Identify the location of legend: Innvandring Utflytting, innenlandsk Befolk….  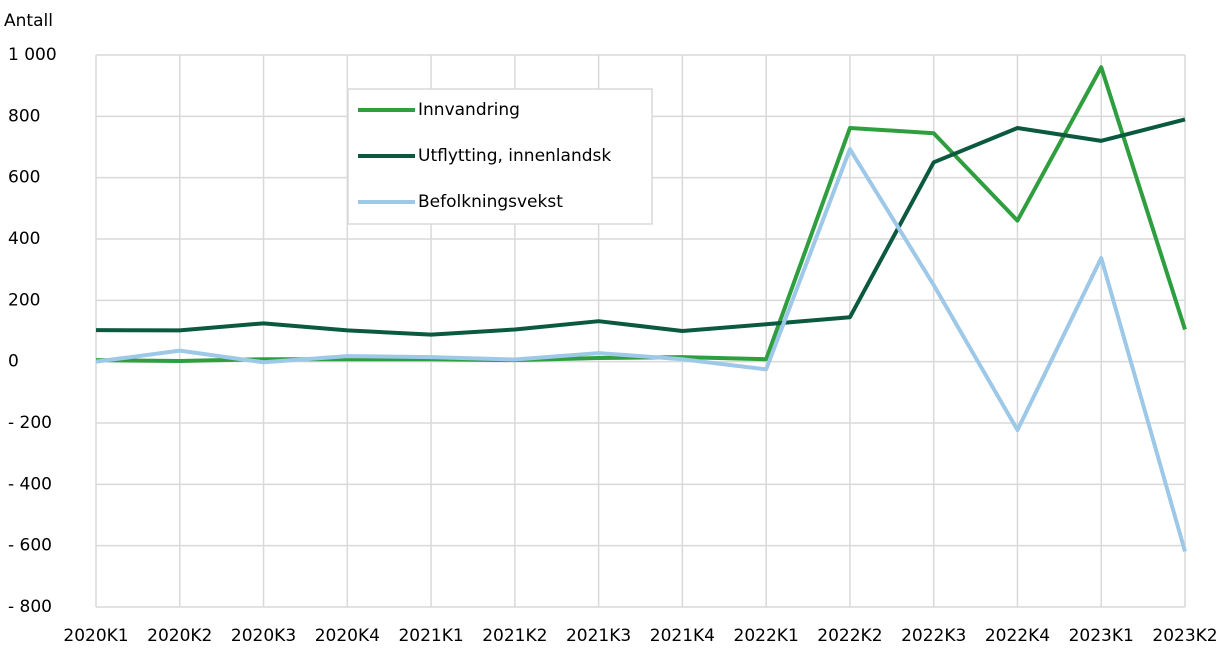
(500, 156).